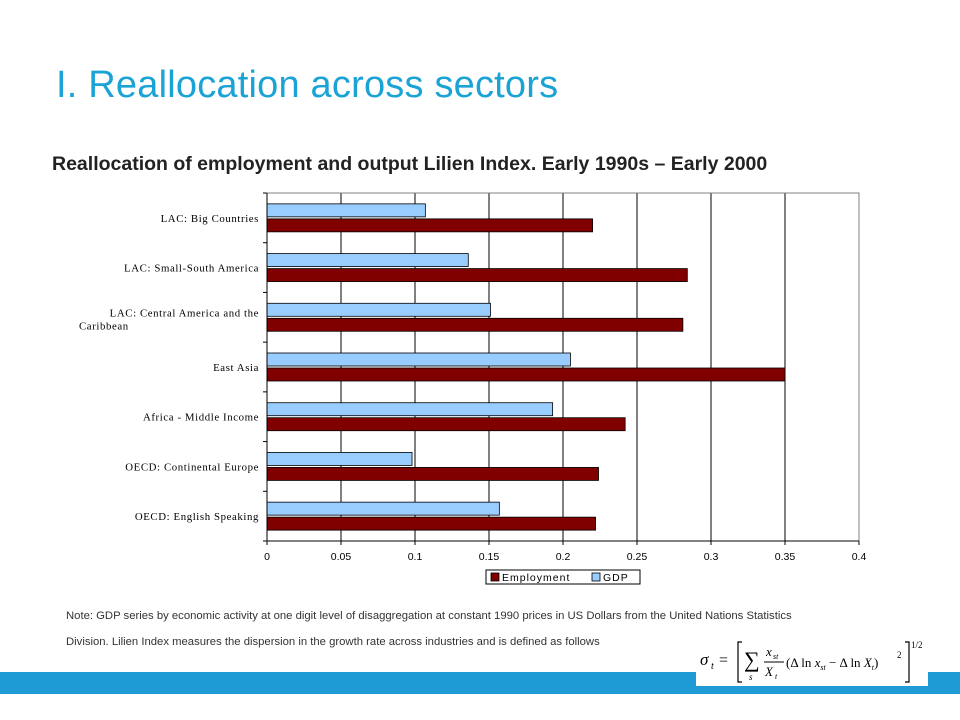  What do you see at coordinates (596, 577) in the screenshot?
I see `legend-swatch-gdp` at bounding box center [596, 577].